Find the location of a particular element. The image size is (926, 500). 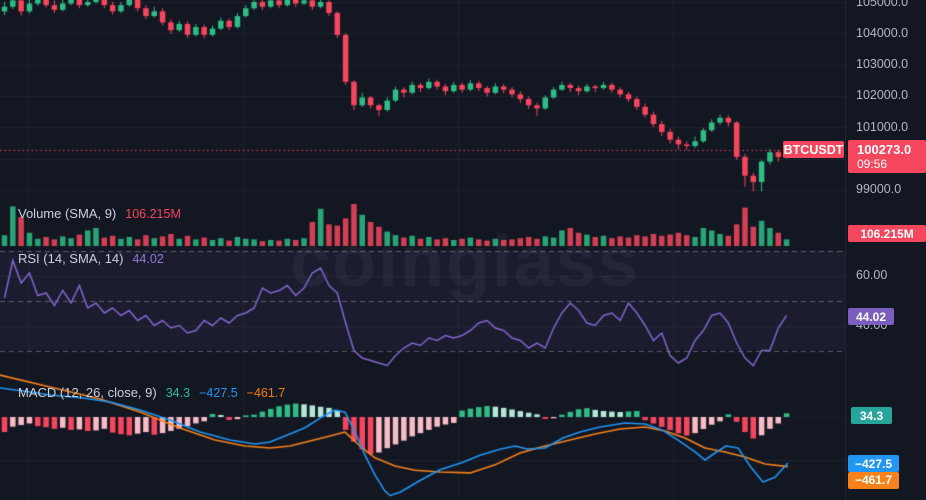

macd-signal-value: −461.7 is located at coordinates (266, 392).